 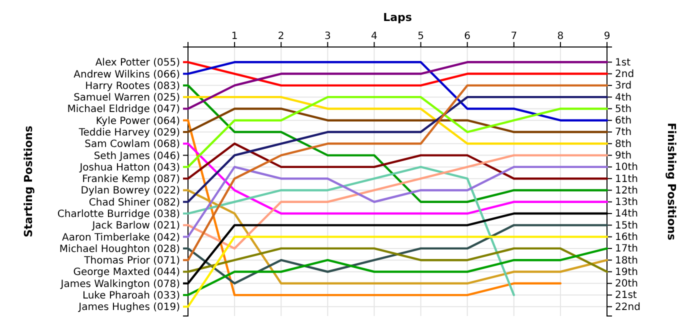 I want to click on y-tick-label: 12th, so click(x=626, y=190).